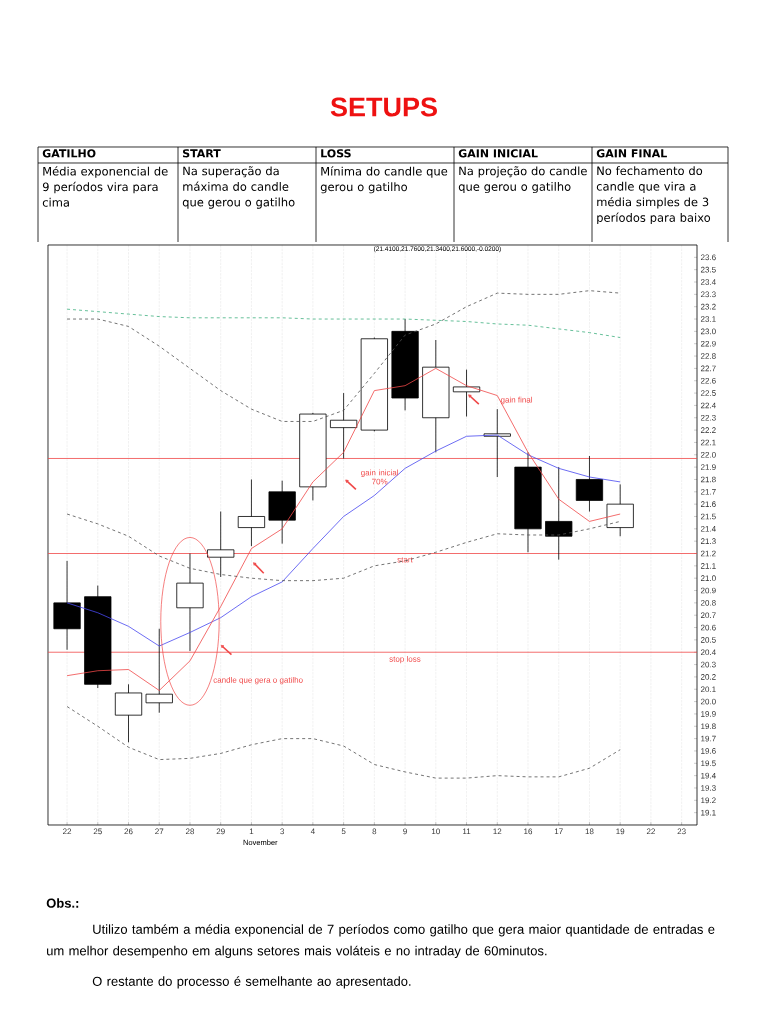 The image size is (768, 1024). Describe the element at coordinates (708, 417) in the screenshot. I see `y-tick-label: 22.3` at that location.